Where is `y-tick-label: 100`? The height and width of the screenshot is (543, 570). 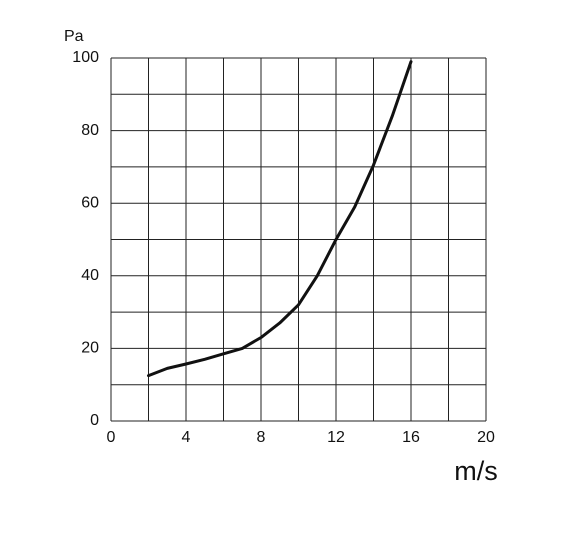
y-tick-label: 100 is located at coordinates (85, 57).